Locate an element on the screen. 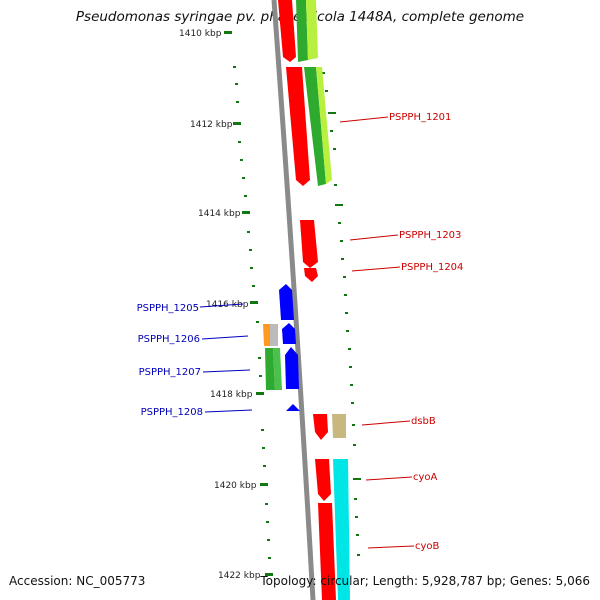  gene-label-pspph-1204: PSPPH_1204 is located at coordinates (432, 267).